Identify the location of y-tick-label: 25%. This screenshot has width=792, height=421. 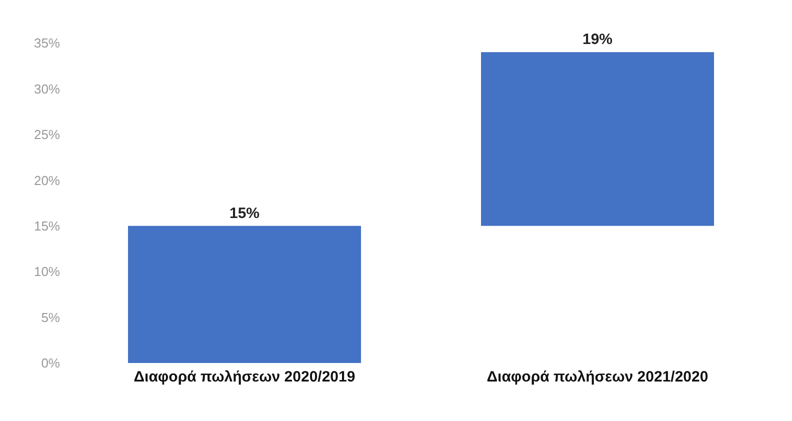
(47, 134).